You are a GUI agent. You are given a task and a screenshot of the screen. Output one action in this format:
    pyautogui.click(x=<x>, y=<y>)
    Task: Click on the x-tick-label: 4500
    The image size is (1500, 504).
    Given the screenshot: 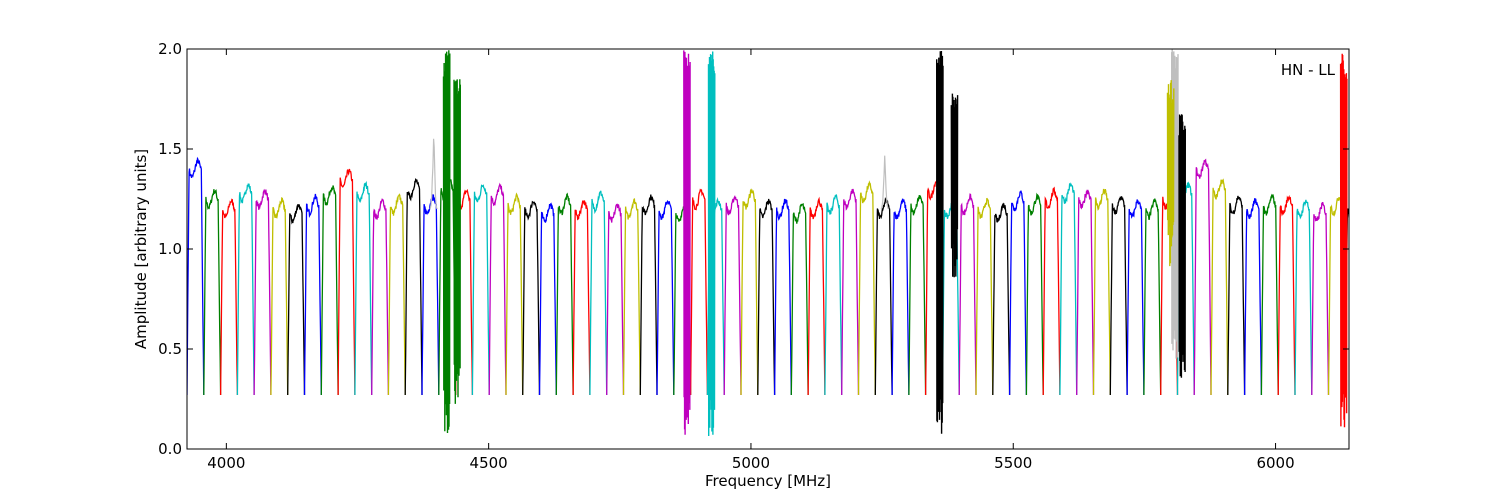 What is the action you would take?
    pyautogui.click(x=489, y=463)
    